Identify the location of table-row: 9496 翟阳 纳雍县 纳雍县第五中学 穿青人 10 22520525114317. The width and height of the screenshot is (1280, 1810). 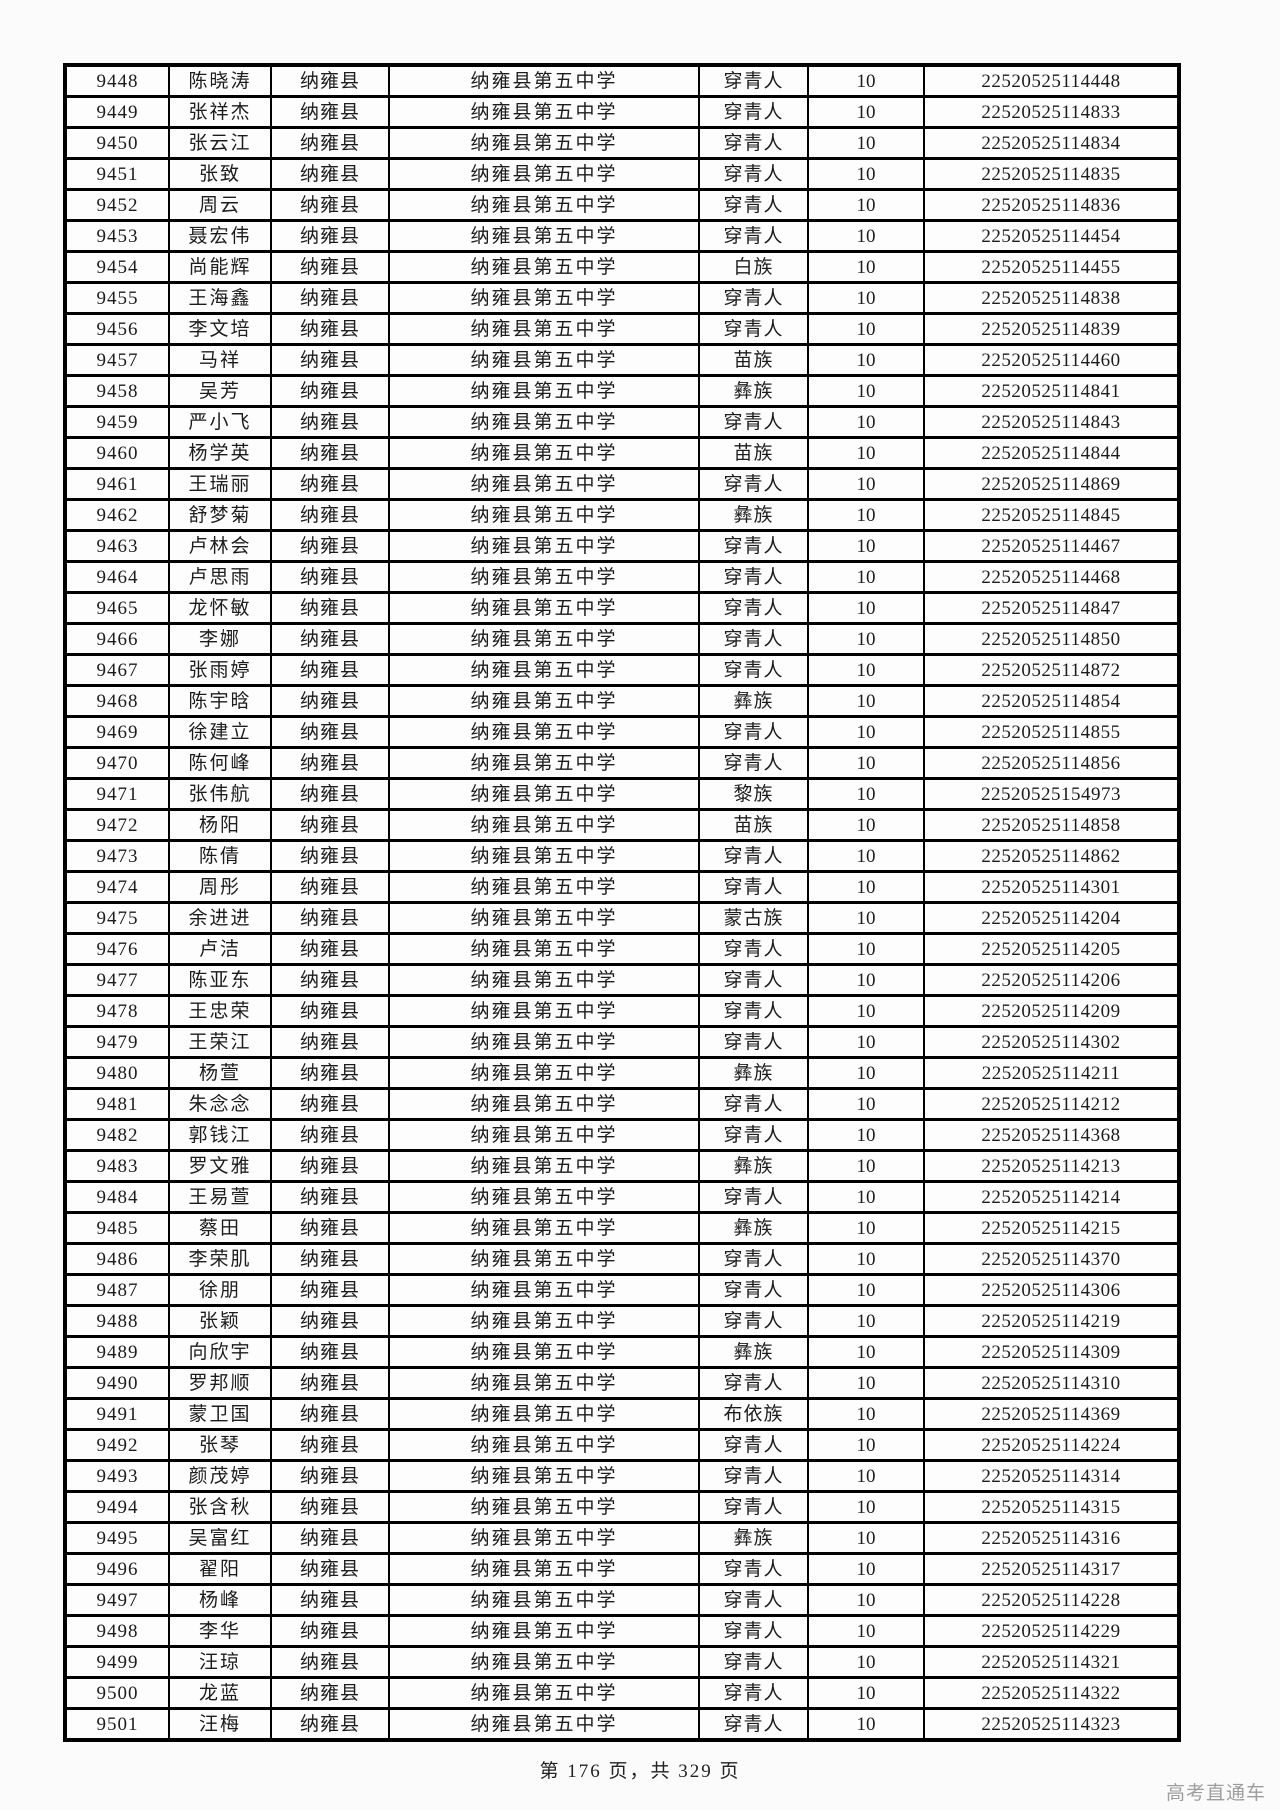
(622, 1569).